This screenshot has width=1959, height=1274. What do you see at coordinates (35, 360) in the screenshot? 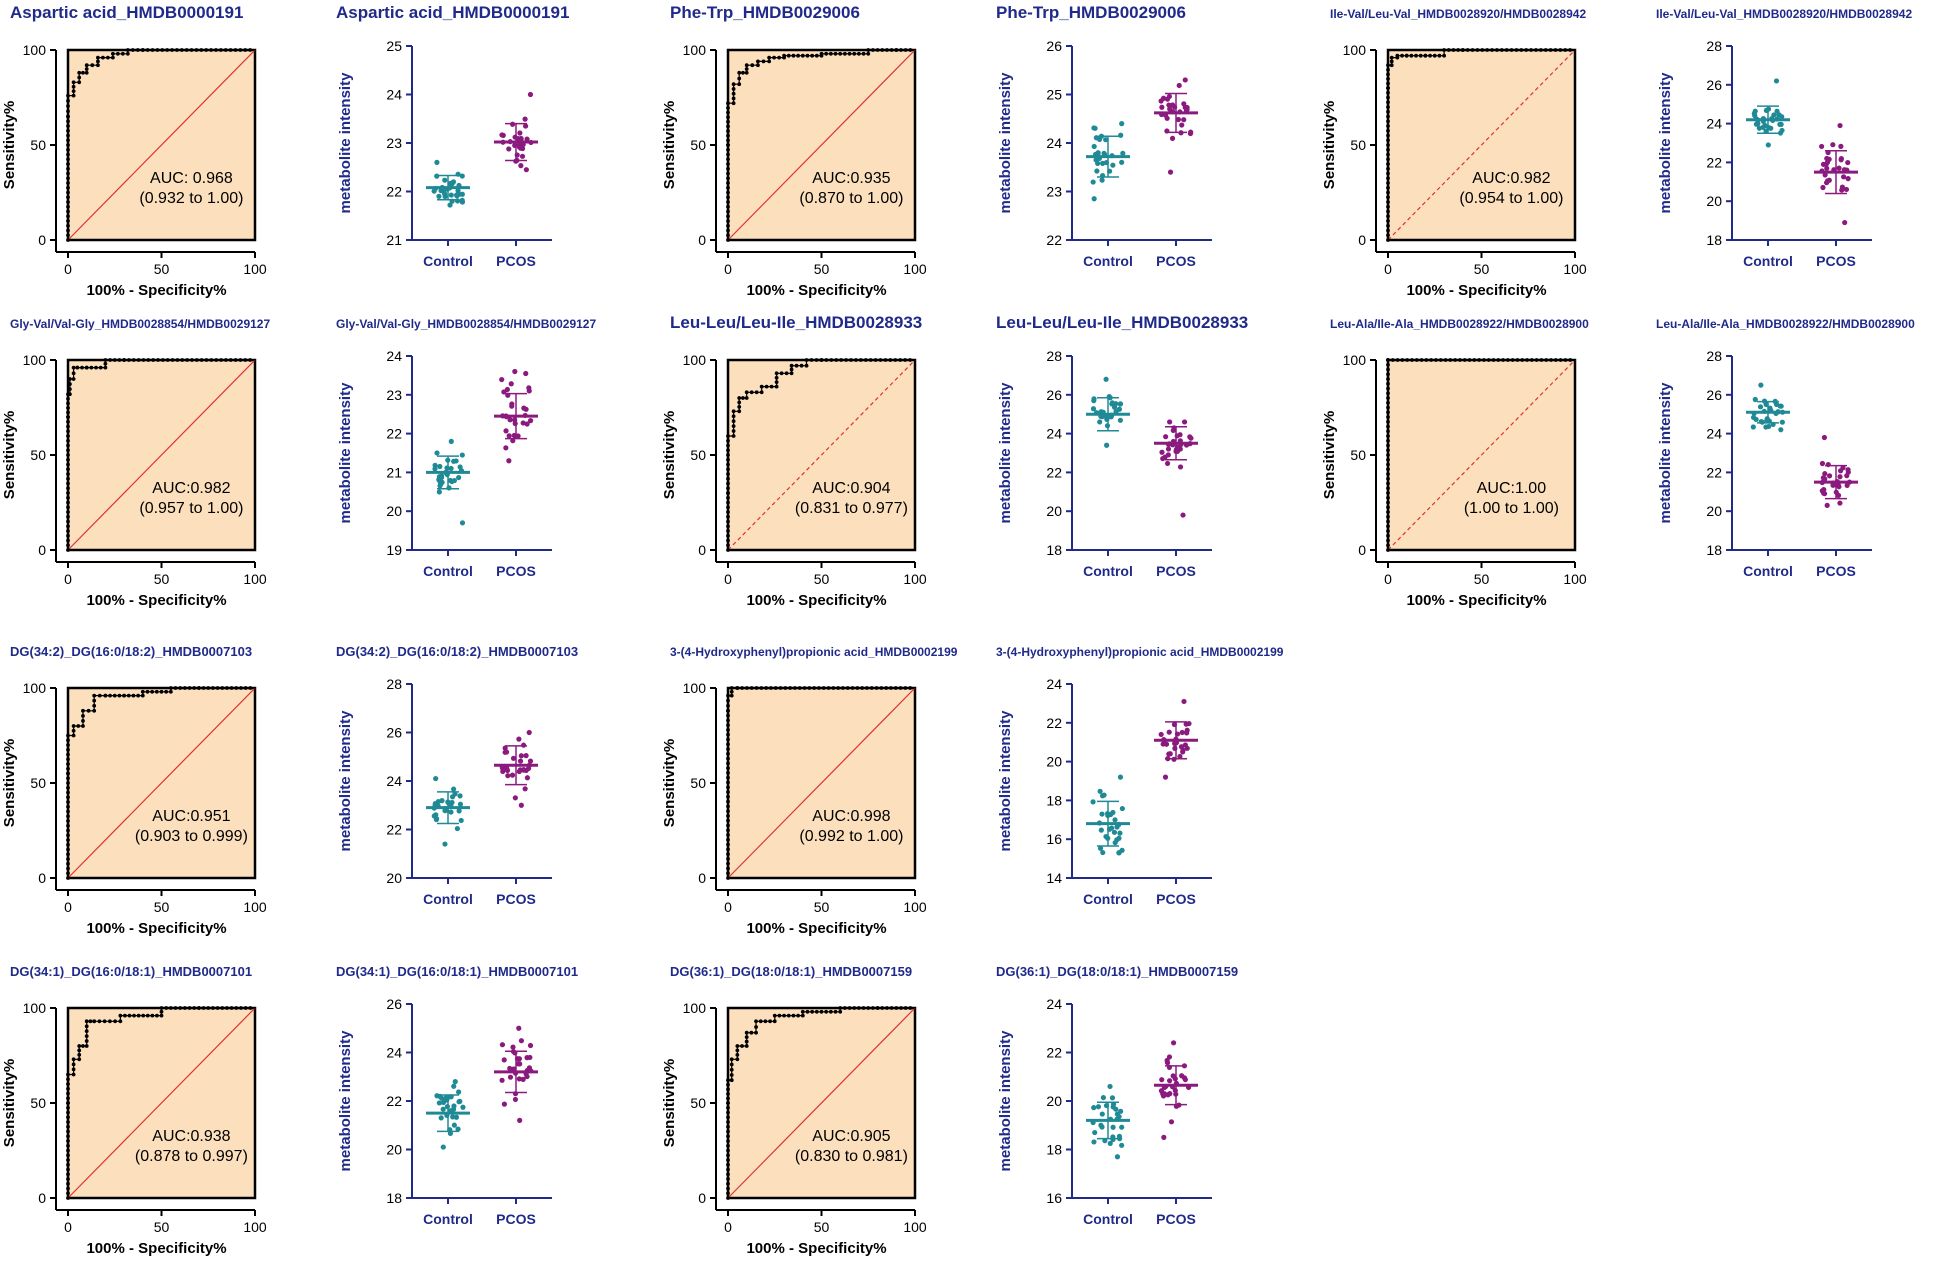
I see `roc-y-tick-label: 100` at bounding box center [35, 360].